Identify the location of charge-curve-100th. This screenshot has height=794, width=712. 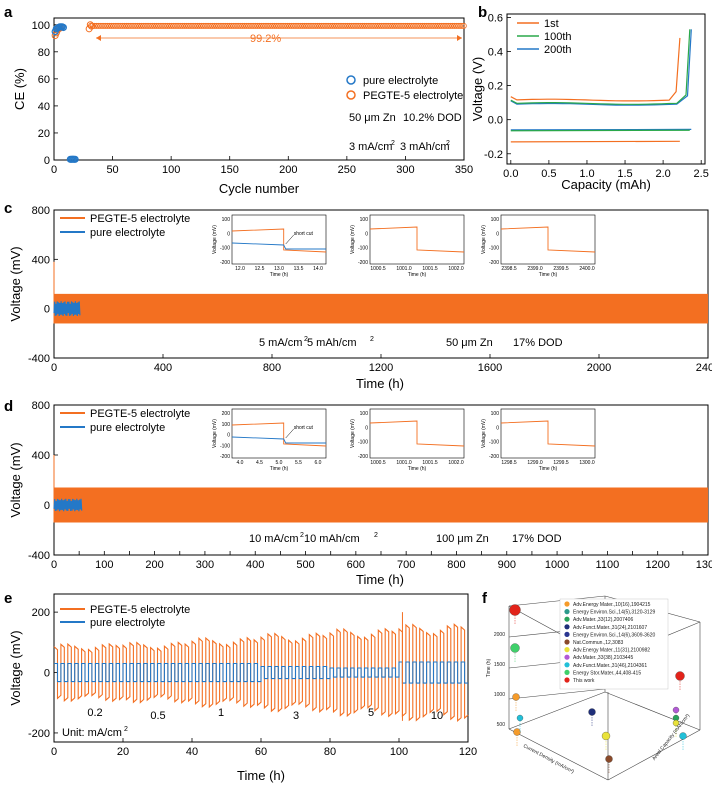
(600, 67).